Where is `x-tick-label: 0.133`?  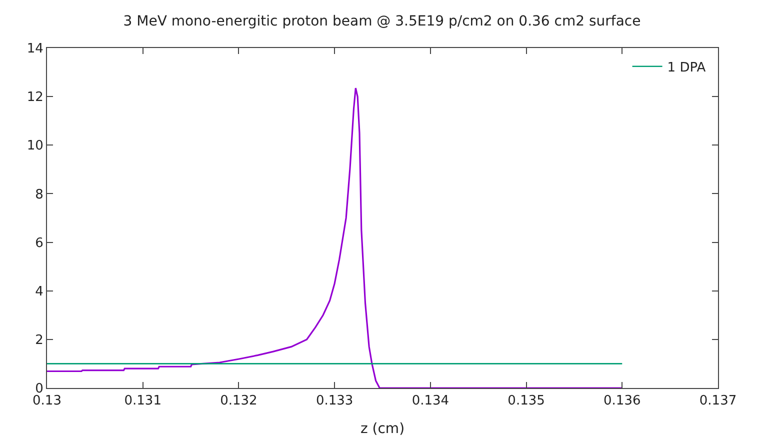 x-tick-label: 0.133 is located at coordinates (335, 401).